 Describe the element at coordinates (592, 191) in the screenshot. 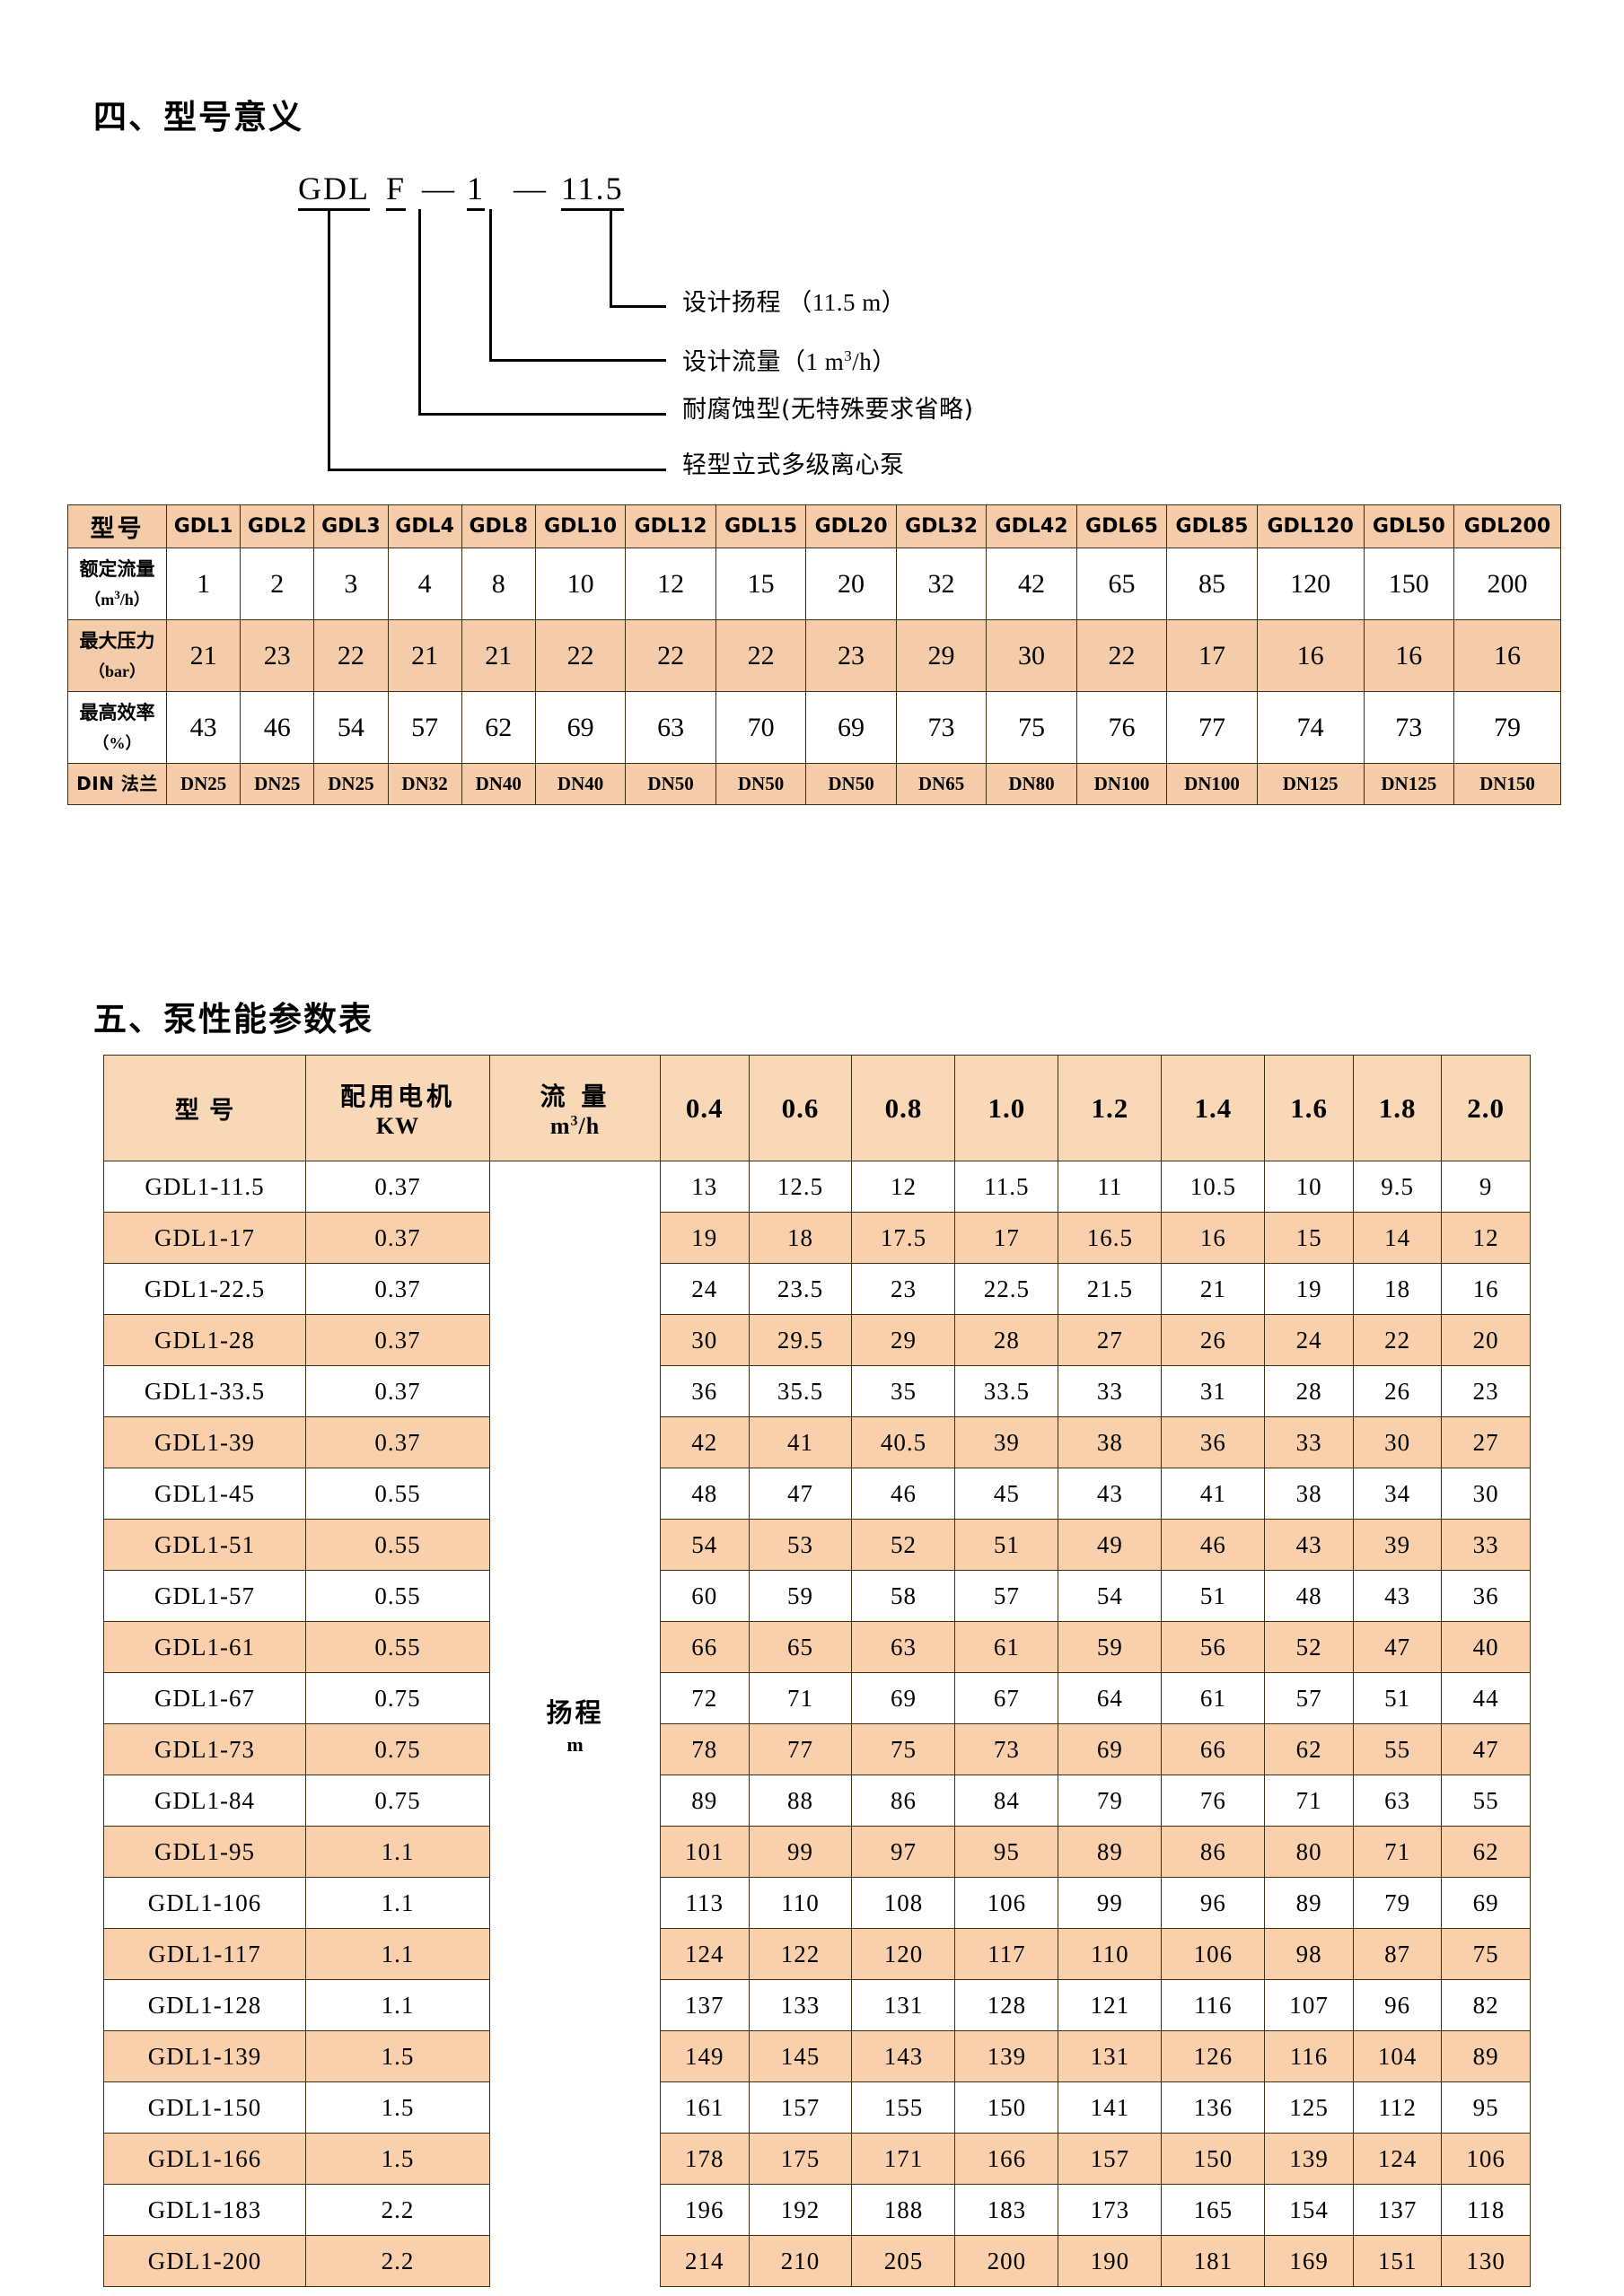

I see `code-token-head: 11.5` at that location.